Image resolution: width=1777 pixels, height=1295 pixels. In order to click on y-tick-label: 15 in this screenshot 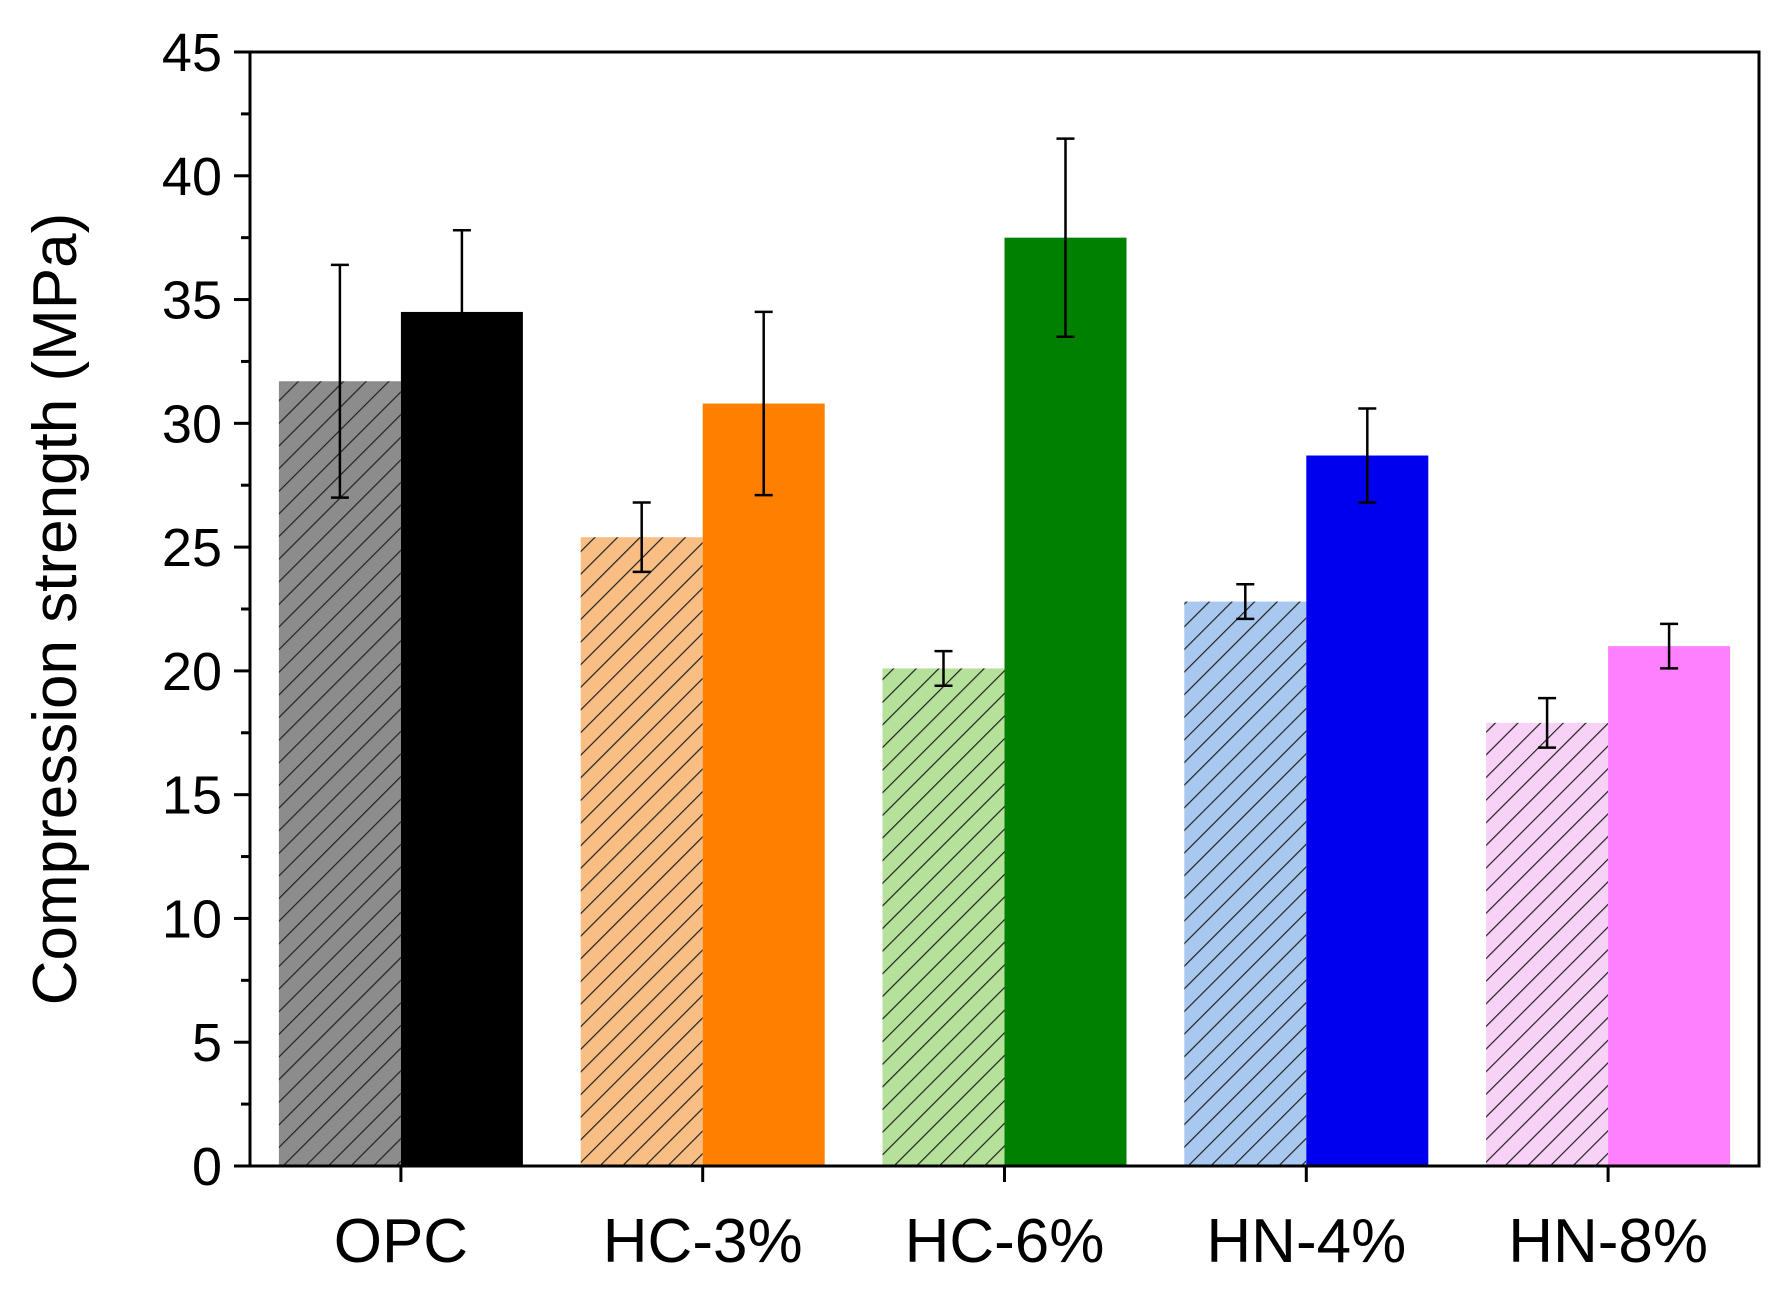, I will do `click(192, 796)`.